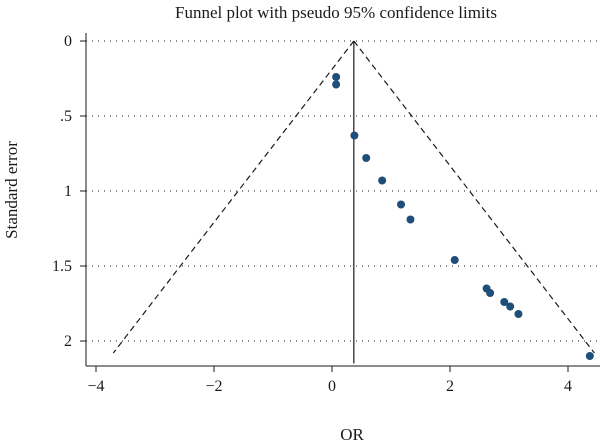  I want to click on x-tick-label: 2, so click(450, 386).